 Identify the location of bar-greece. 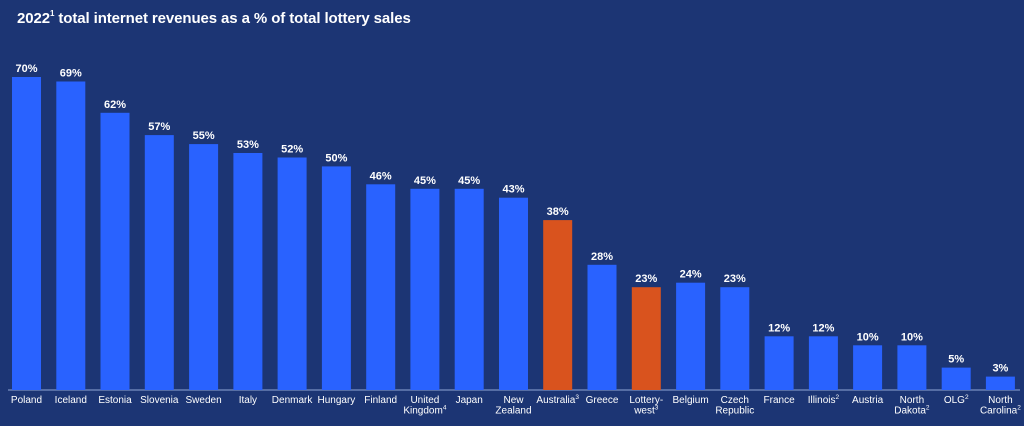
(602, 327).